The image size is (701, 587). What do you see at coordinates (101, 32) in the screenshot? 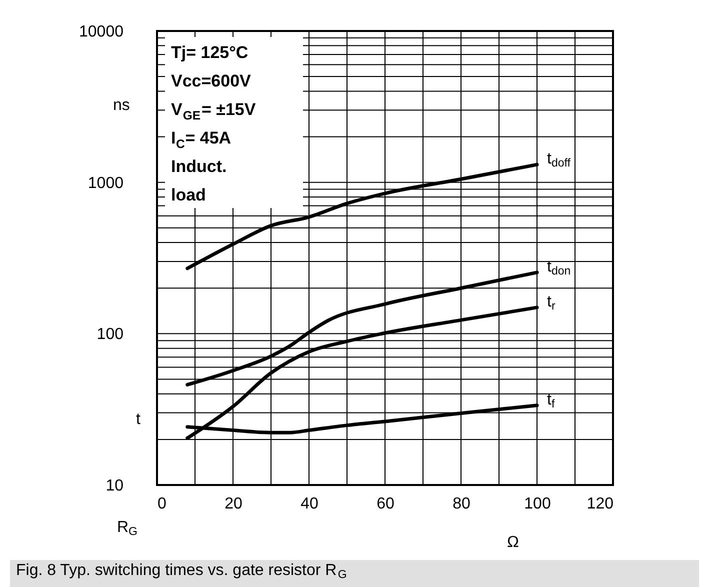
I see `y-tick-label: 10000` at bounding box center [101, 32].